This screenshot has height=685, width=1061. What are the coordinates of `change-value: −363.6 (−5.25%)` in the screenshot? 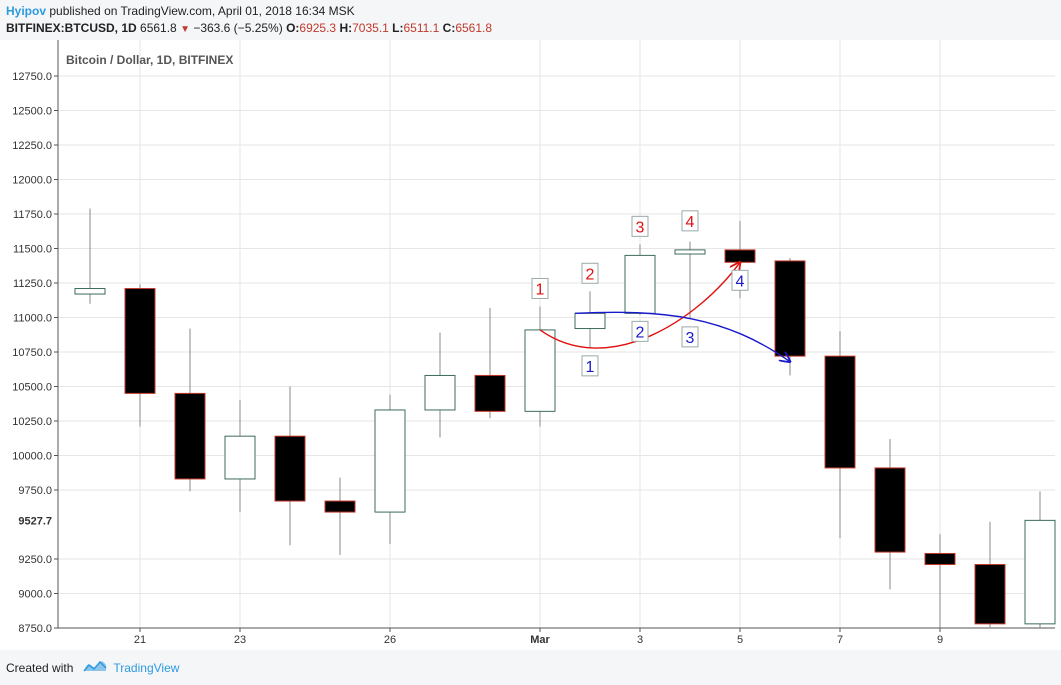 It's located at (238, 28).